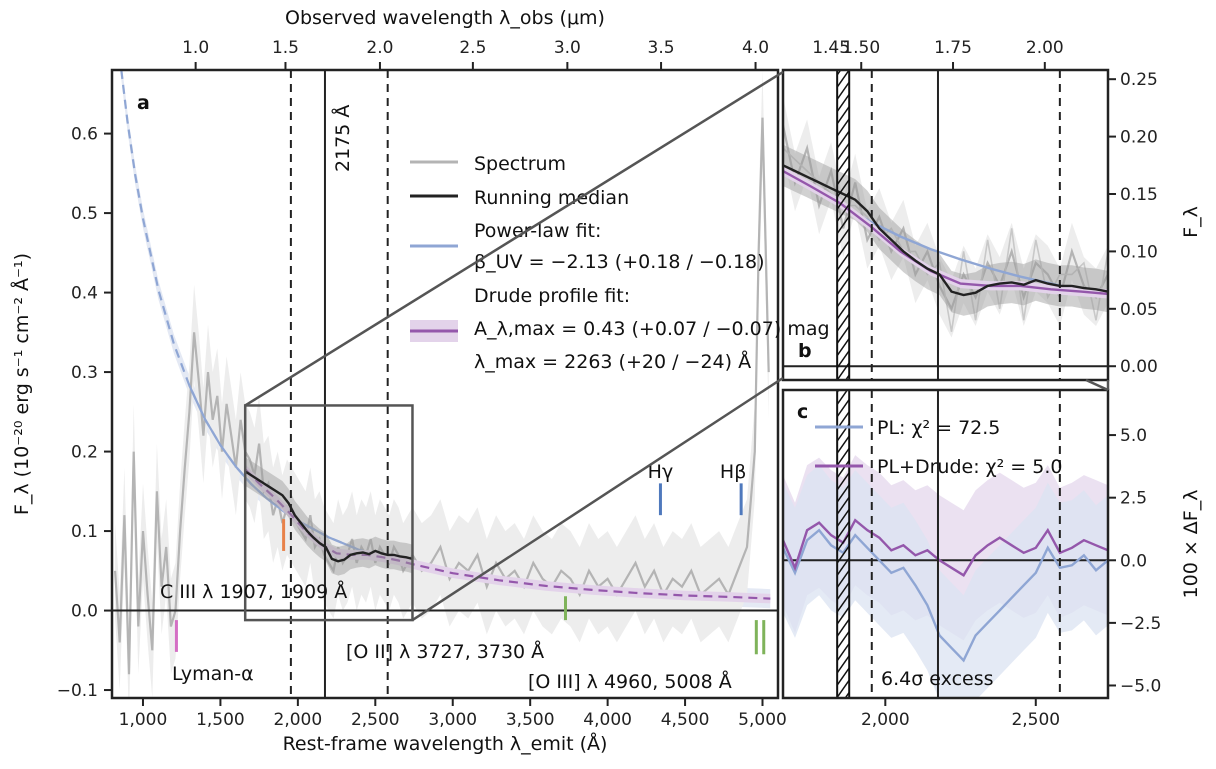  What do you see at coordinates (445, 18) in the screenshot?
I see `top-x-axis-label: Observed wavelength λ_obs (μm)` at bounding box center [445, 18].